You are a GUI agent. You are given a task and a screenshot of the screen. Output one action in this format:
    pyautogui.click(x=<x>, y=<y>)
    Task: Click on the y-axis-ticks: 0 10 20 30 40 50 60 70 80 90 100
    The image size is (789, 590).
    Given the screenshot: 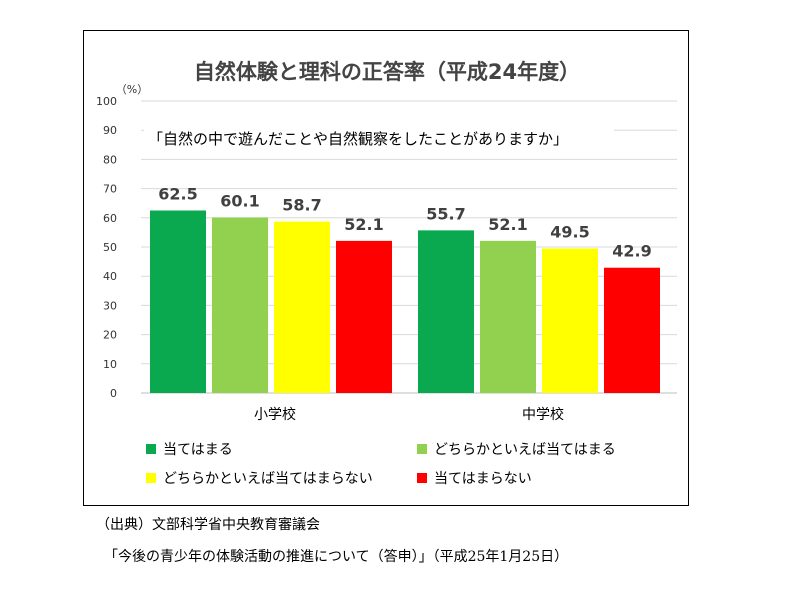 What is the action you would take?
    pyautogui.click(x=106, y=247)
    